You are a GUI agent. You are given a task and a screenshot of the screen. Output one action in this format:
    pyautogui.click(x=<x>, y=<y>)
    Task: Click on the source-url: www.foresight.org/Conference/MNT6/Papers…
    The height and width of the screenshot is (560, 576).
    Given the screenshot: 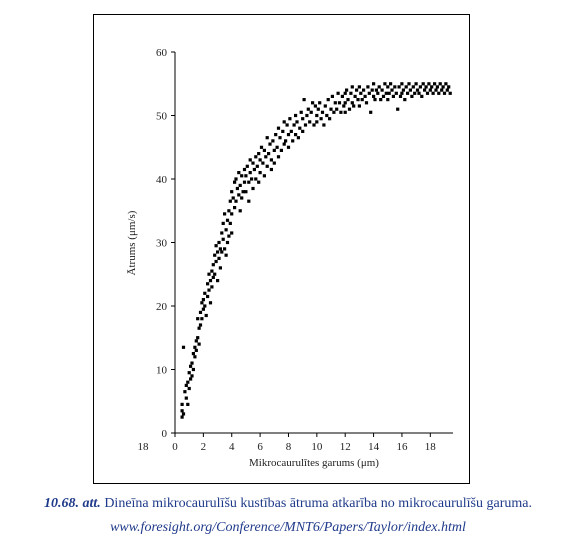 What is the action you would take?
    pyautogui.click(x=288, y=527)
    